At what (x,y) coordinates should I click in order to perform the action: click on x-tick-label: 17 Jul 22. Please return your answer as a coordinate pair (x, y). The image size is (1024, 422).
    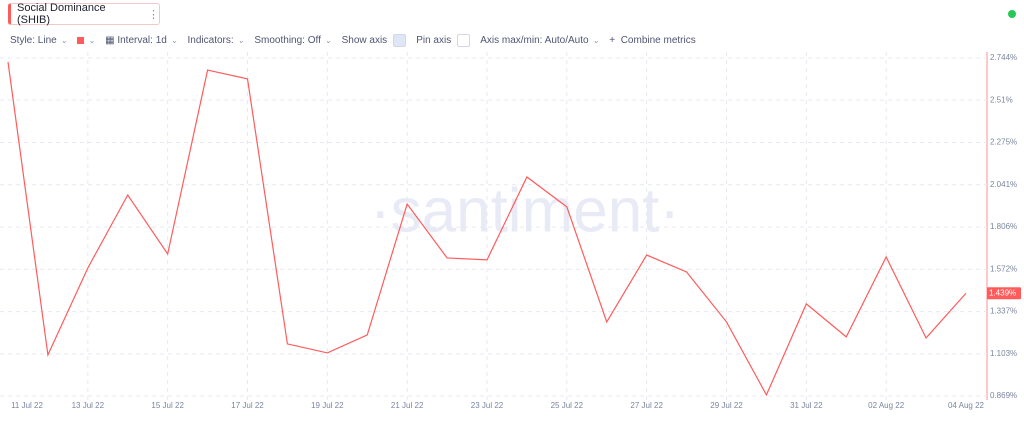
    Looking at the image, I should click on (247, 405).